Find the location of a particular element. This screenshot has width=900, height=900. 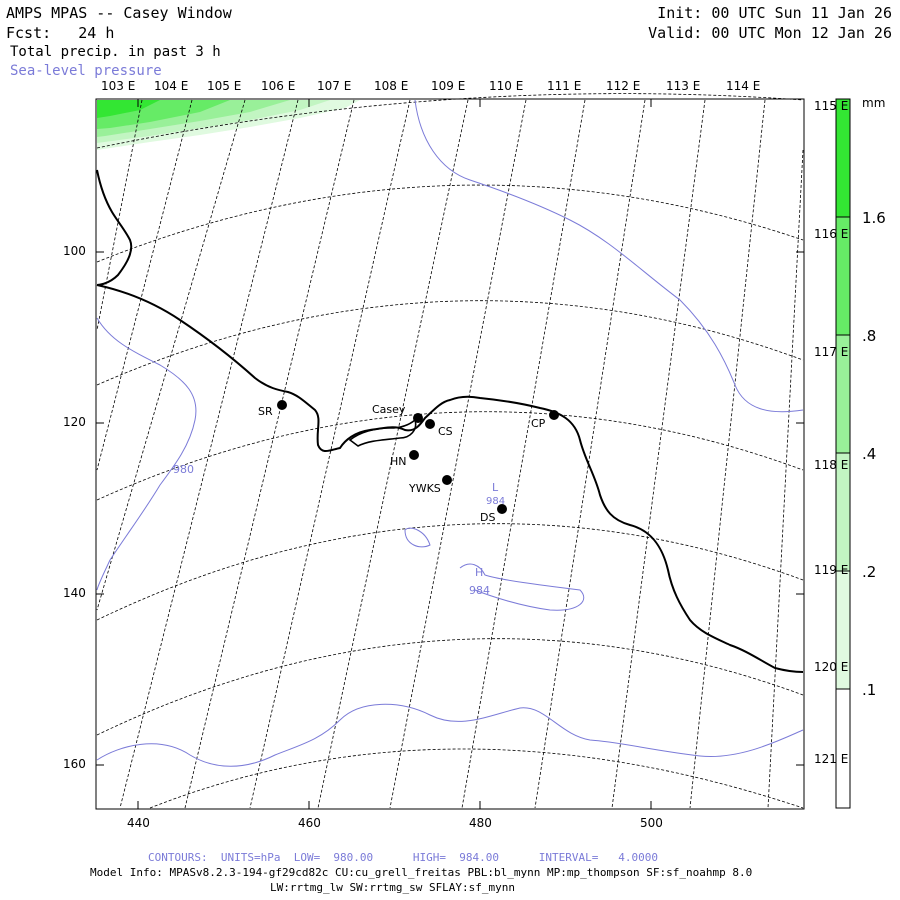

station-dot-casey is located at coordinates (418, 418).